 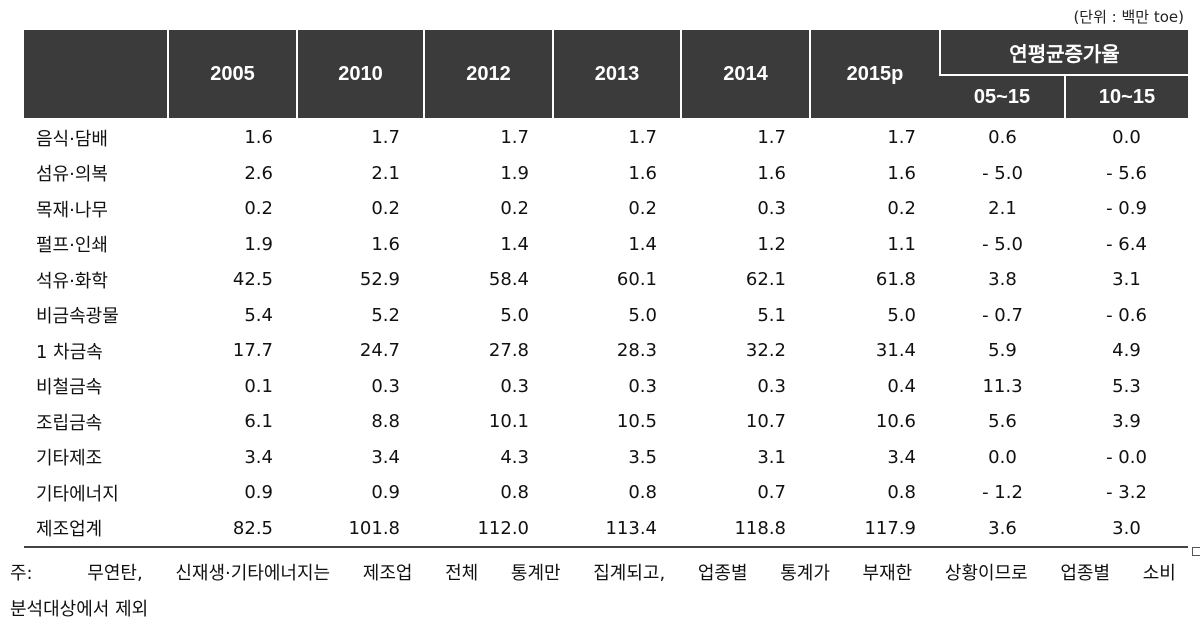 What do you see at coordinates (616, 75) in the screenshot?
I see `header-year-2013: 2013` at bounding box center [616, 75].